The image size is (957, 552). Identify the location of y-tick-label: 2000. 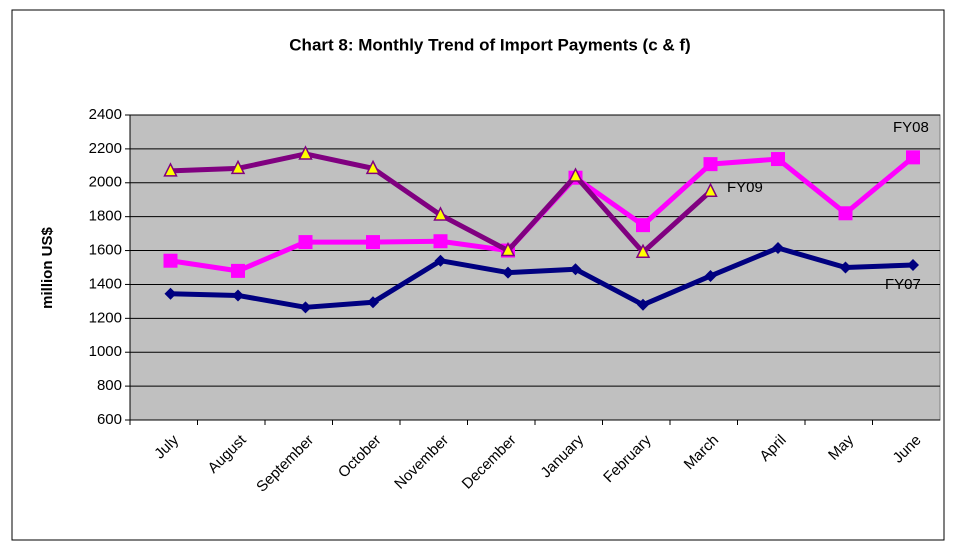
(105, 182).